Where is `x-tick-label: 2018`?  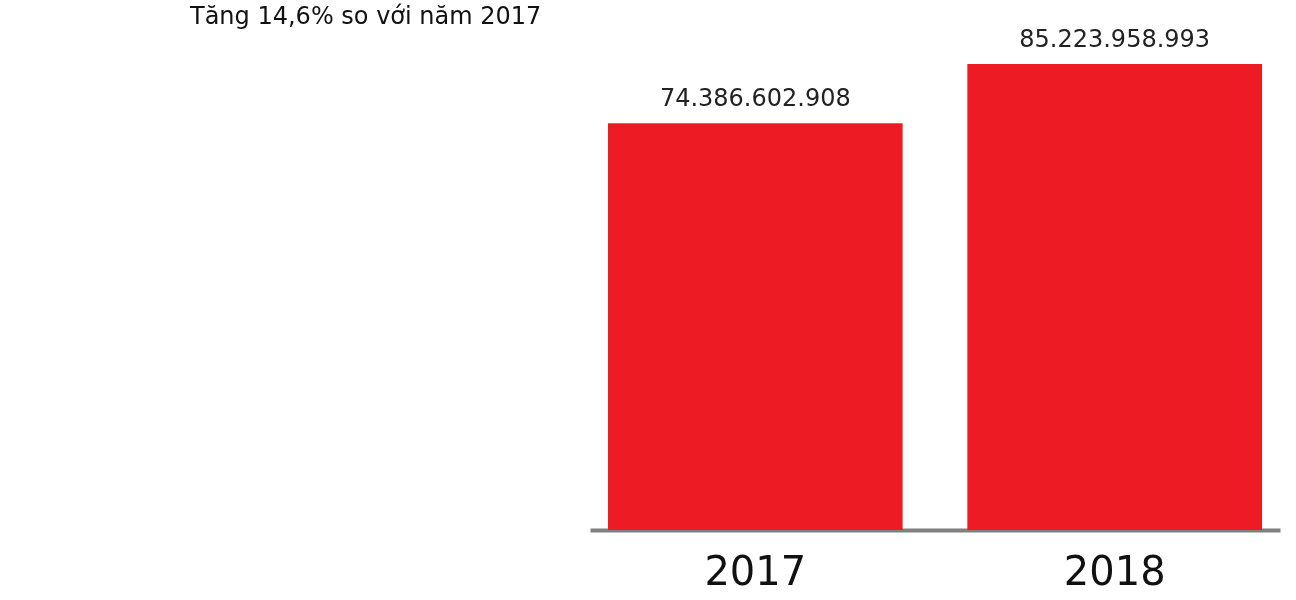 x-tick-label: 2018 is located at coordinates (1114, 570).